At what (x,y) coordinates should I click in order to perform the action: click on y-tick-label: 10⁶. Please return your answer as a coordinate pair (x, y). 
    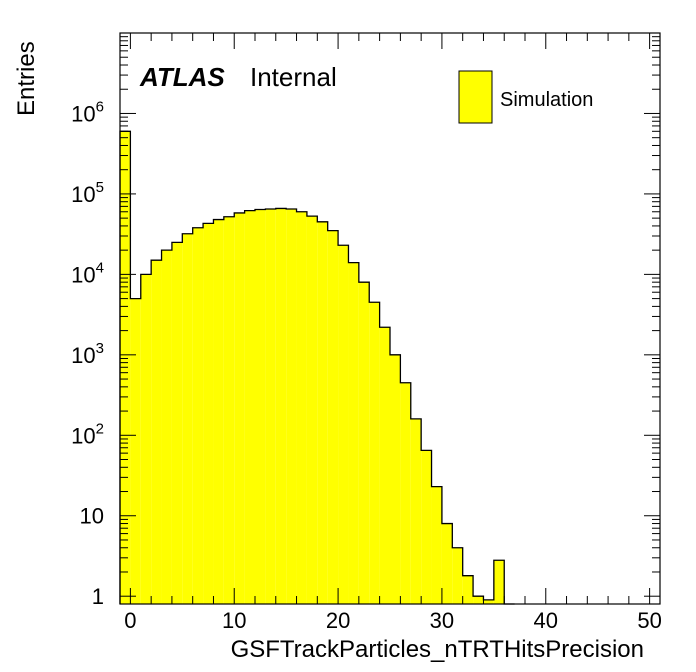
    Looking at the image, I should click on (87, 112).